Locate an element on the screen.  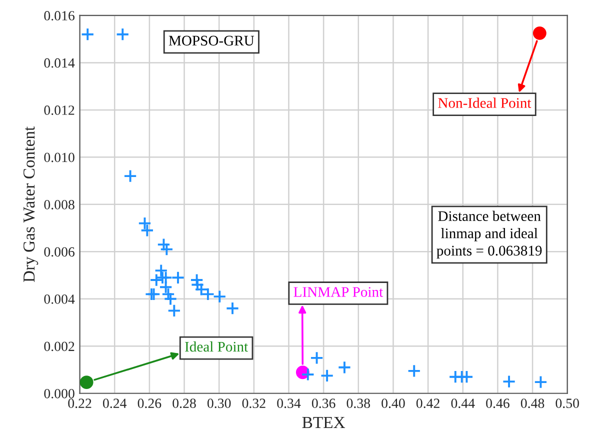
y-tick-label: 0.012 is located at coordinates (59, 110).